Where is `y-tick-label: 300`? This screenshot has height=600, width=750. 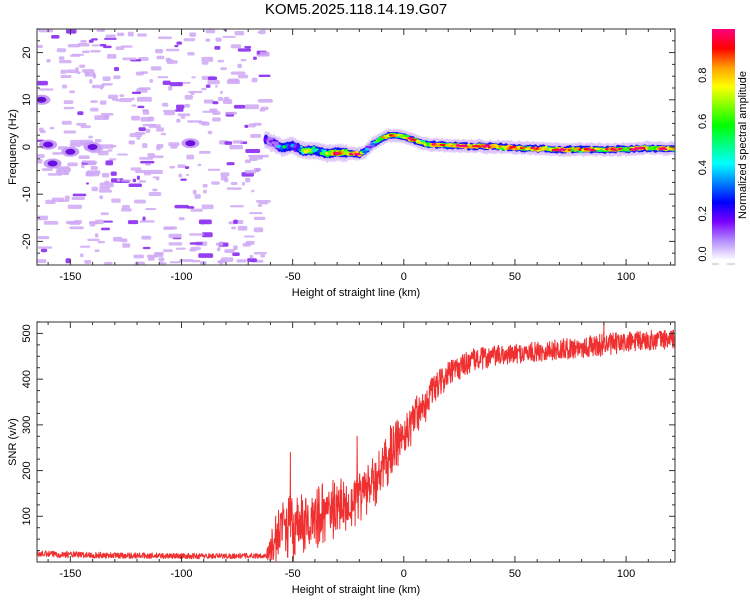 y-tick-label: 300 is located at coordinates (27, 425).